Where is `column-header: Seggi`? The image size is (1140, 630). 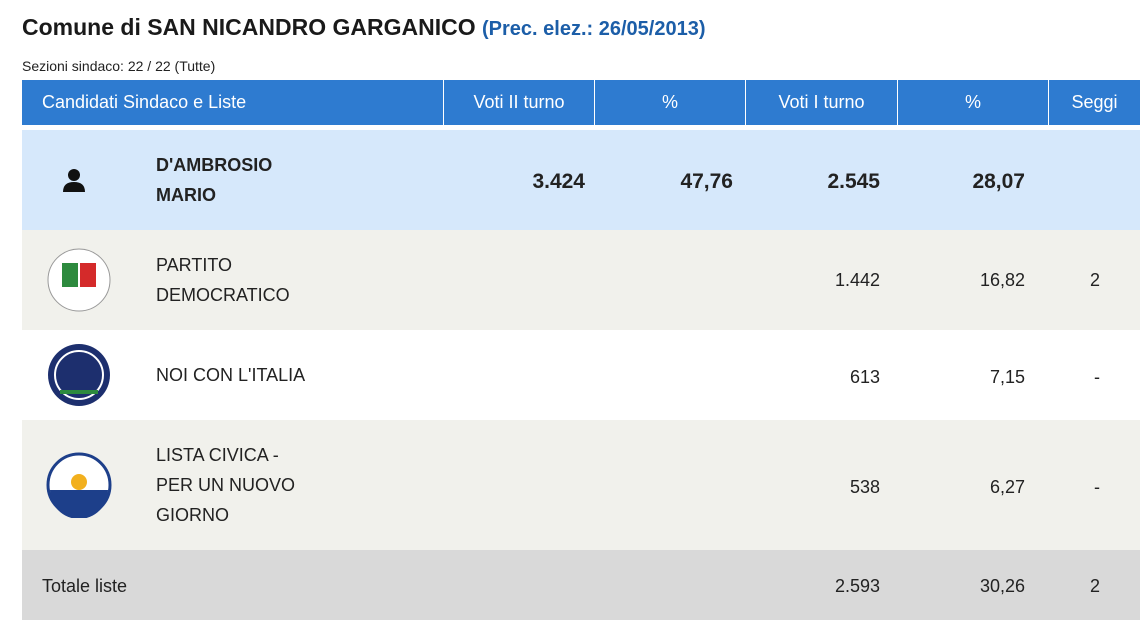
column-header: Seggi is located at coordinates (1094, 102).